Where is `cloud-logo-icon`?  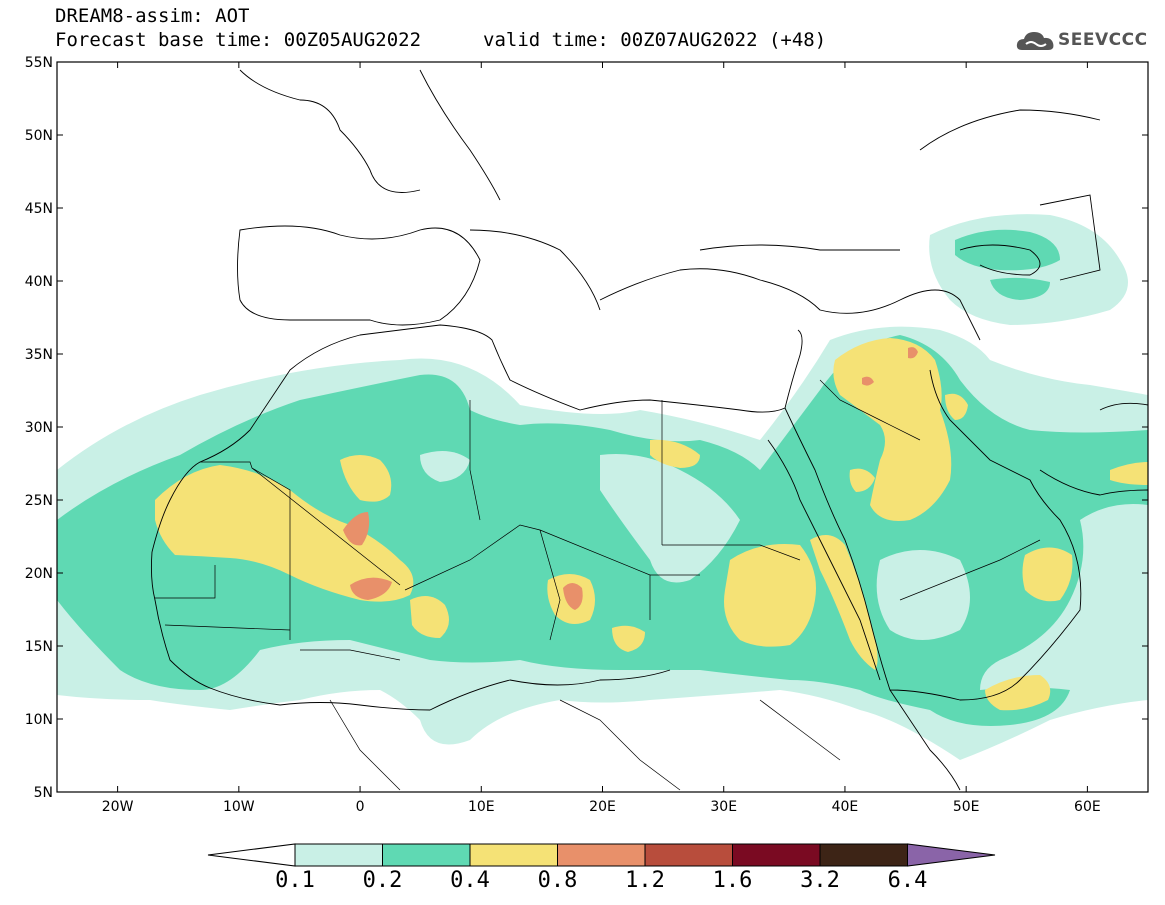
cloud-logo-icon is located at coordinates (1035, 41).